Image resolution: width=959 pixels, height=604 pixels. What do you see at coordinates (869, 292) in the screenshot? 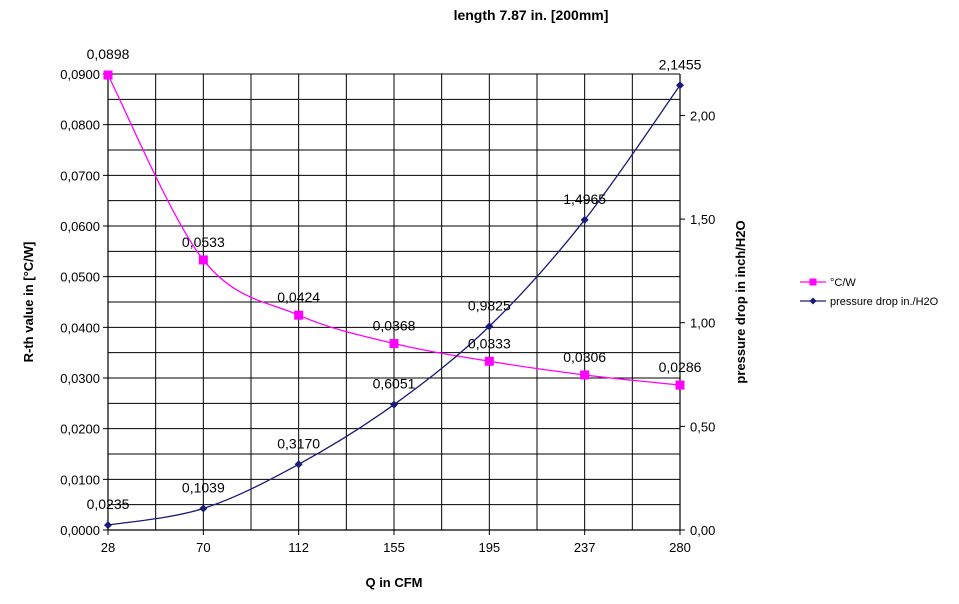
I see `legend: °C/W pressure drop in./H2O` at bounding box center [869, 292].